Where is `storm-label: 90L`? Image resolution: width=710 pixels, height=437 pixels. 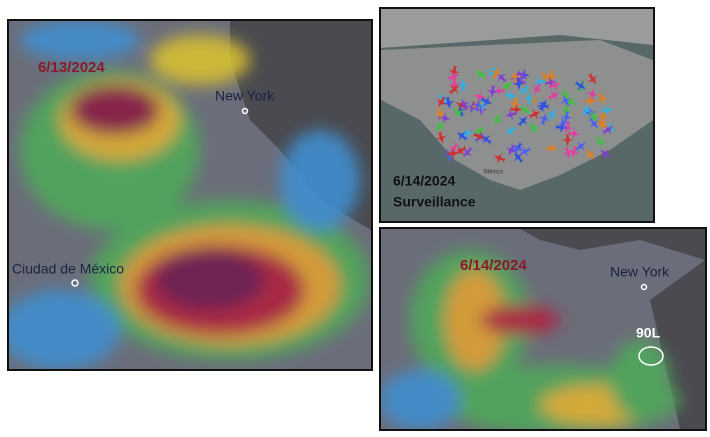
storm-label: 90L is located at coordinates (648, 333).